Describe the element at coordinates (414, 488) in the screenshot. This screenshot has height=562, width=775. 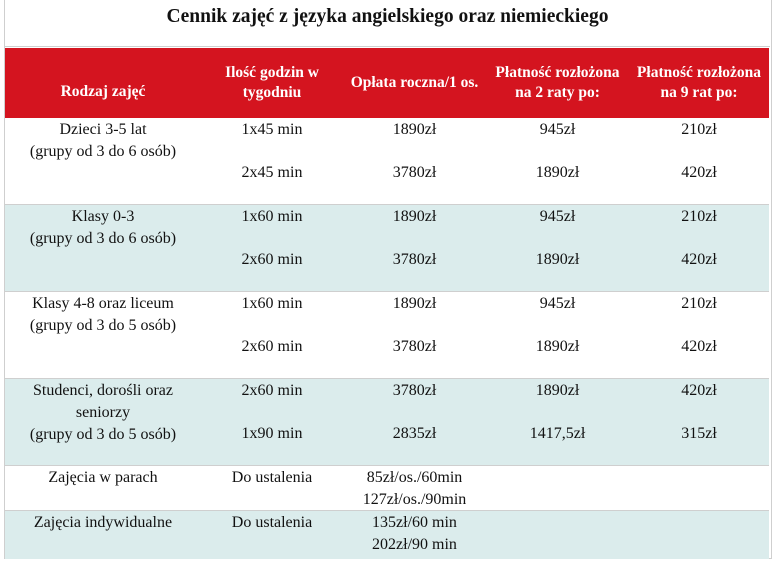
I see `annual-fee-cell: 85zł/os./60min 127zł/os./90min` at that location.